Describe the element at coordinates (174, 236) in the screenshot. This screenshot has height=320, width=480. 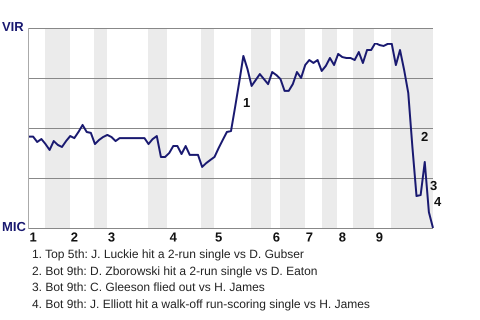
I see `x-tick-label: 4` at that location.